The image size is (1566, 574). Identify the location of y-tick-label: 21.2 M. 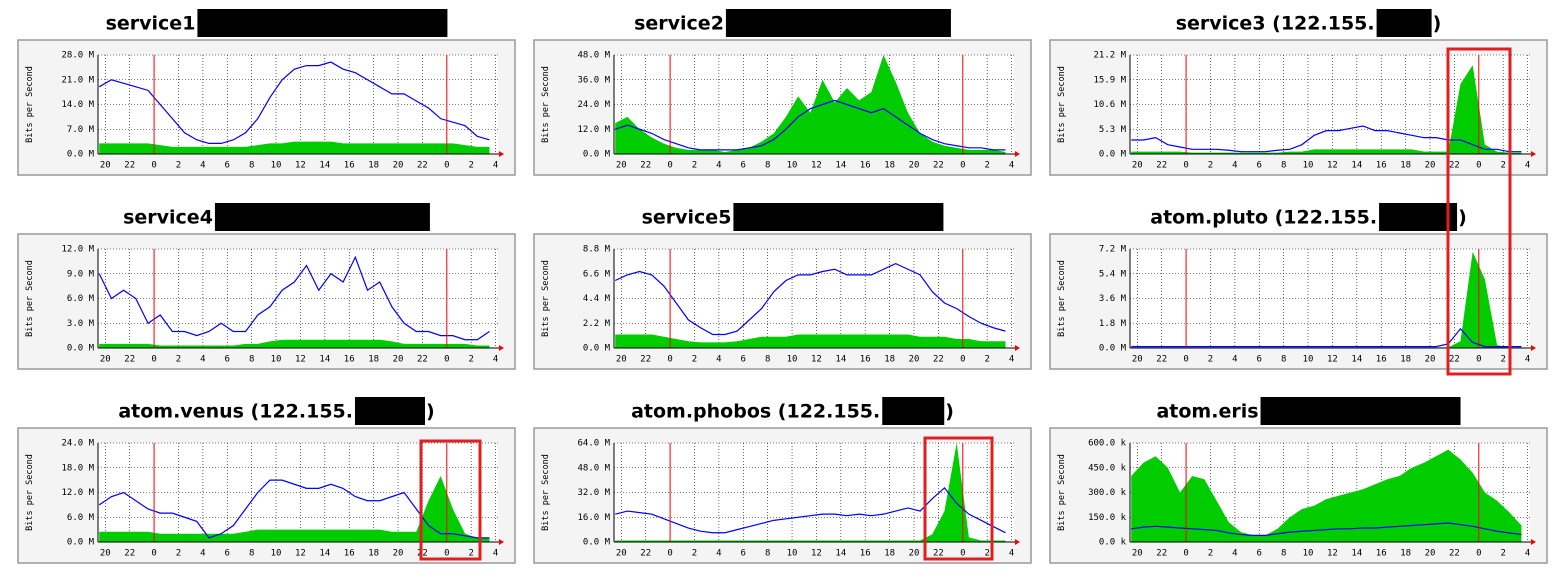
(1109, 56).